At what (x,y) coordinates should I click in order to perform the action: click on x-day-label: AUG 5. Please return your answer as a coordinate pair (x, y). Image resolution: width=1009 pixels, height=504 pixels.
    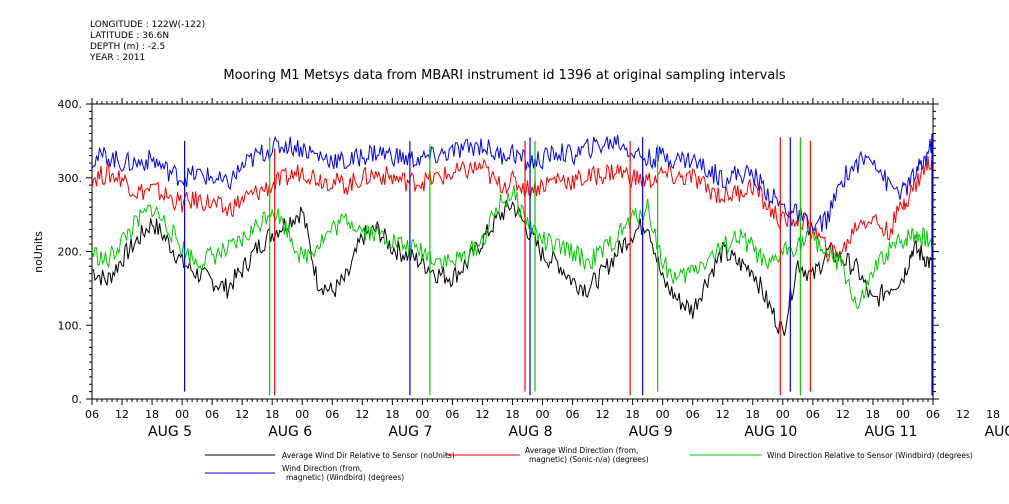
    Looking at the image, I should click on (170, 432).